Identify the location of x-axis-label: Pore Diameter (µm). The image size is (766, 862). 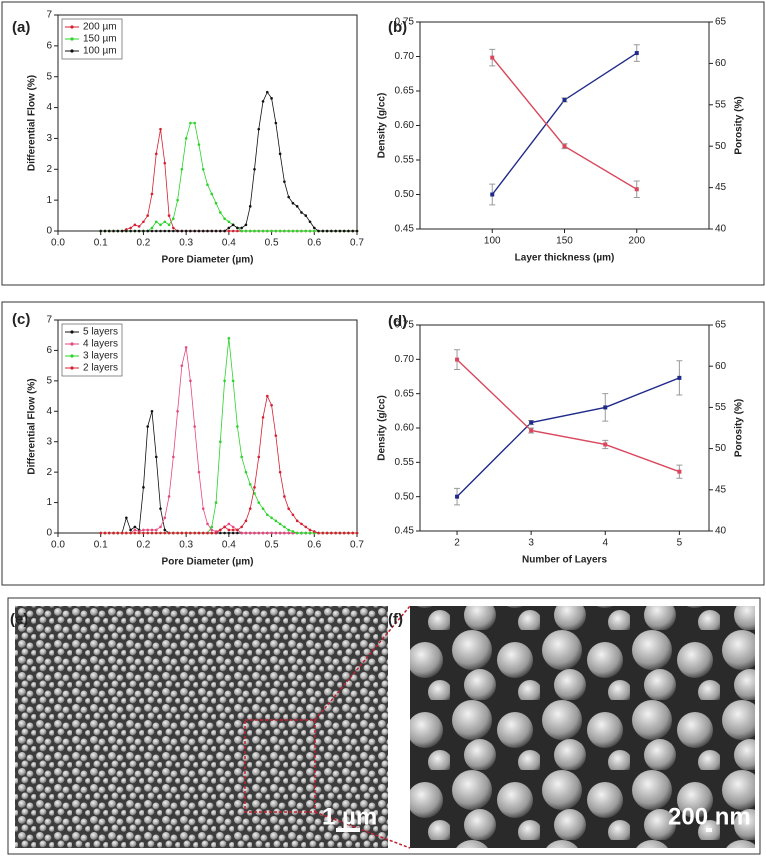
(208, 260).